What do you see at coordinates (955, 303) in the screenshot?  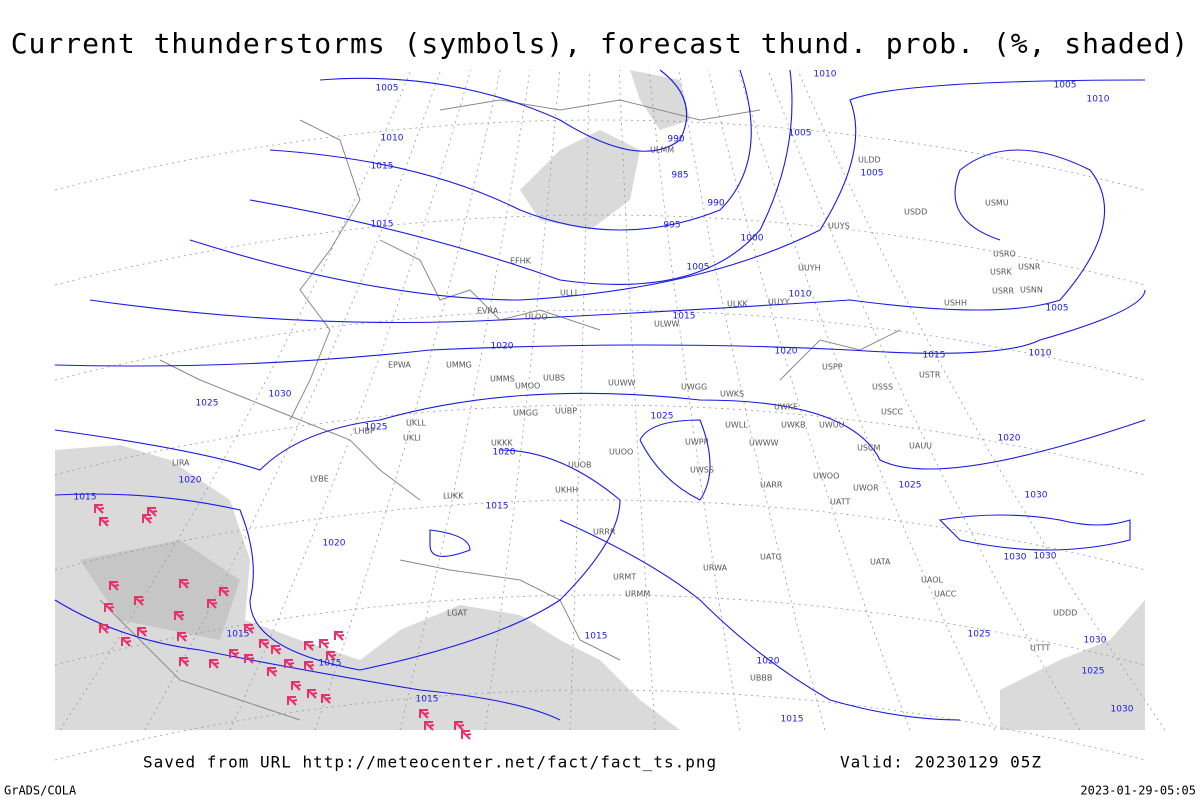 I see `station-code: USHH` at bounding box center [955, 303].